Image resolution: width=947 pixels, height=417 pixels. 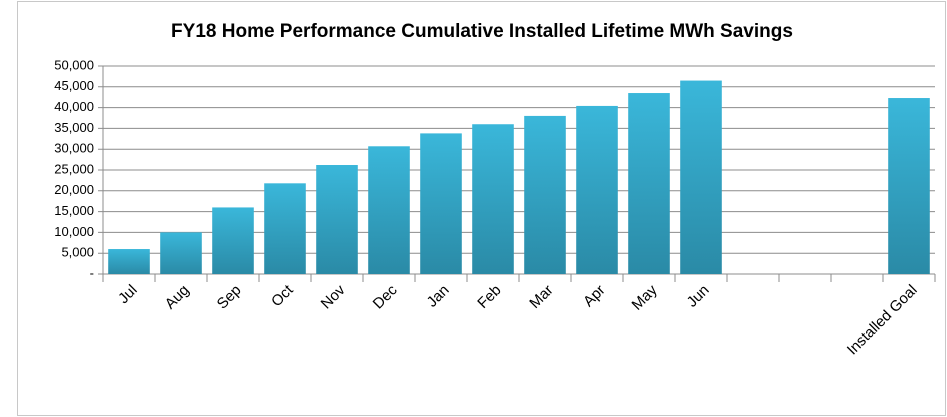 I want to click on y-tick-label: -, so click(x=92, y=272).